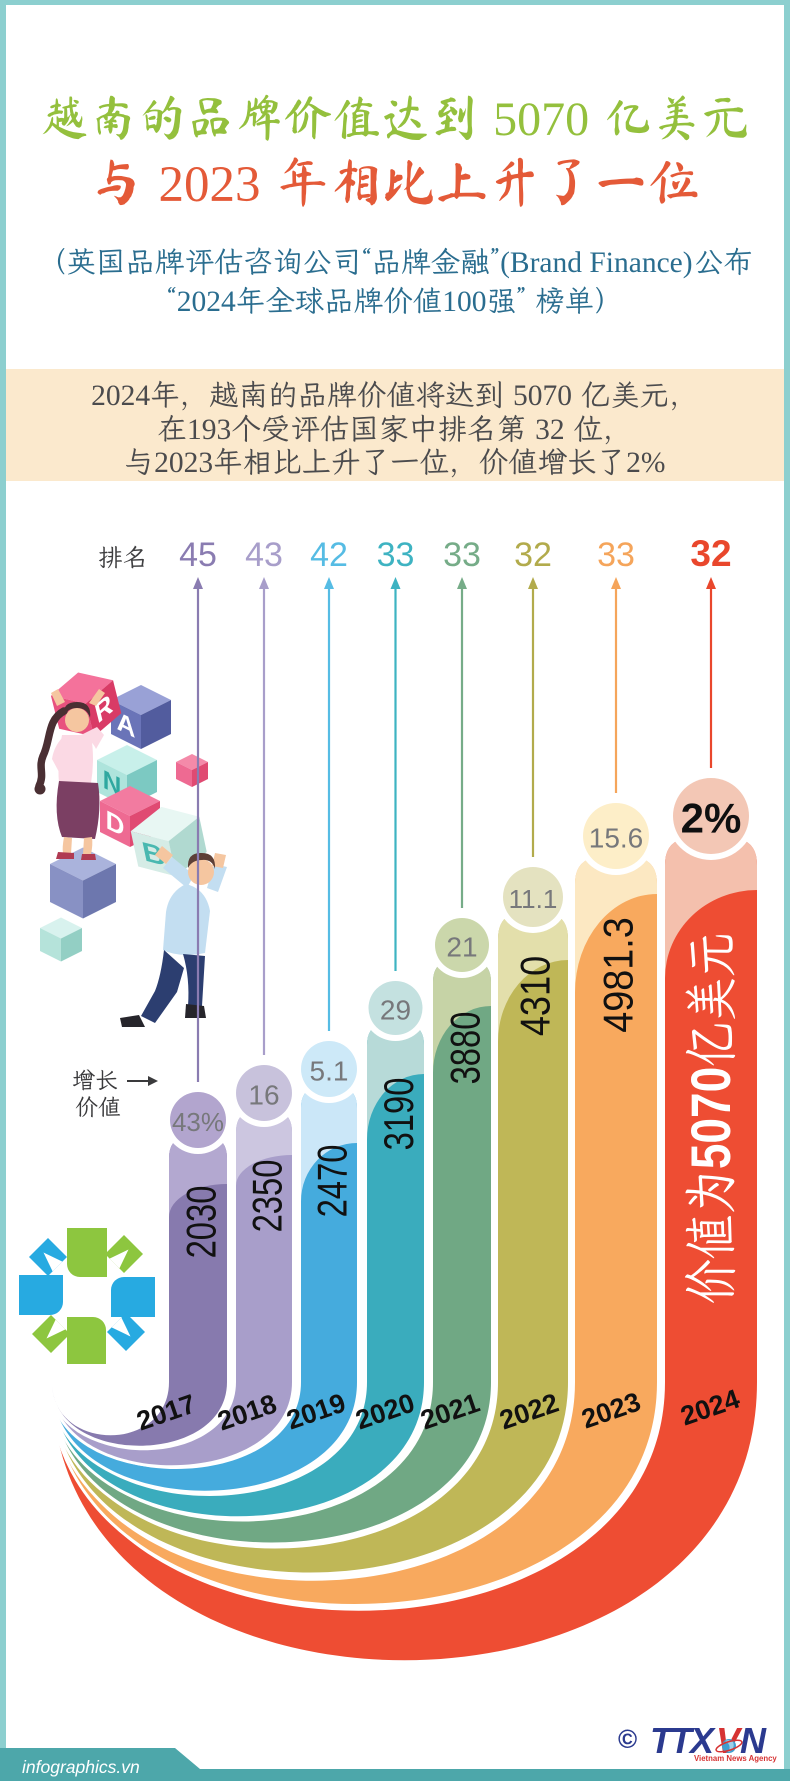 This screenshot has height=1786, width=790. Describe the element at coordinates (264, 555) in the screenshot. I see `svg-text: 43` at that location.